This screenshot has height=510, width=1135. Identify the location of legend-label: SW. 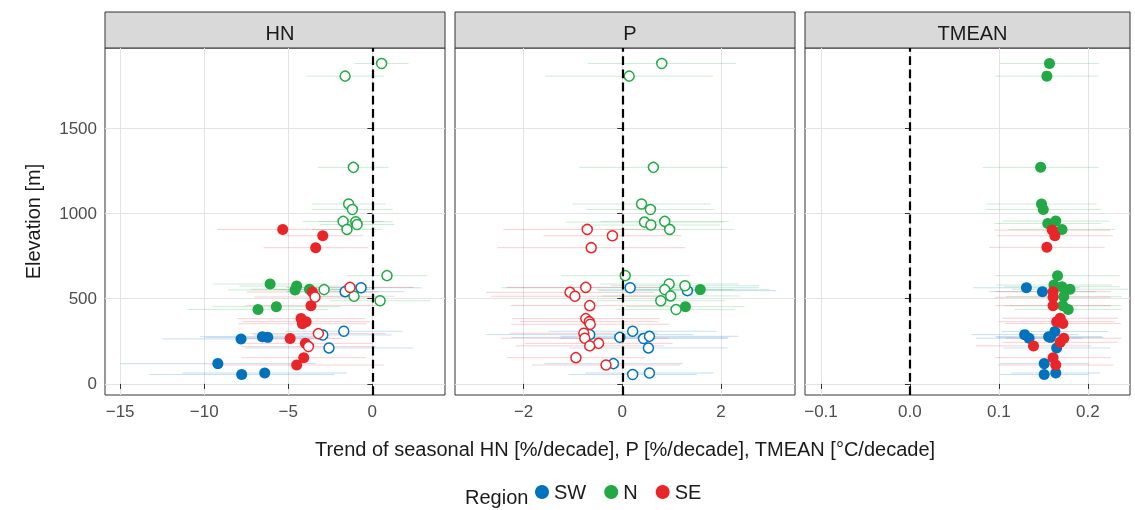
(570, 492).